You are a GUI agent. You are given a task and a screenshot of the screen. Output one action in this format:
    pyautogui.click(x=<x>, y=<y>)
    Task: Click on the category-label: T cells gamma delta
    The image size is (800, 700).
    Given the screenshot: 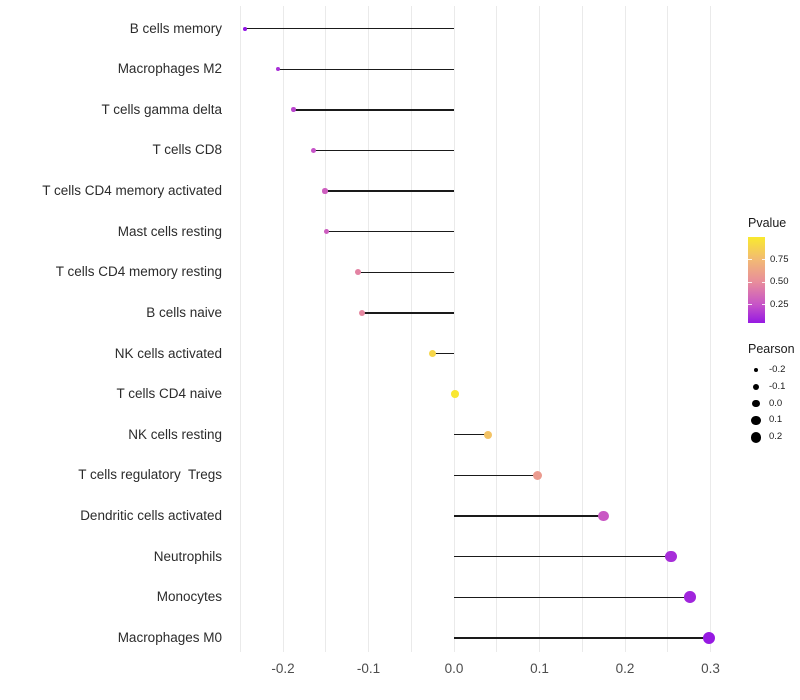 What is the action you would take?
    pyautogui.click(x=161, y=109)
    